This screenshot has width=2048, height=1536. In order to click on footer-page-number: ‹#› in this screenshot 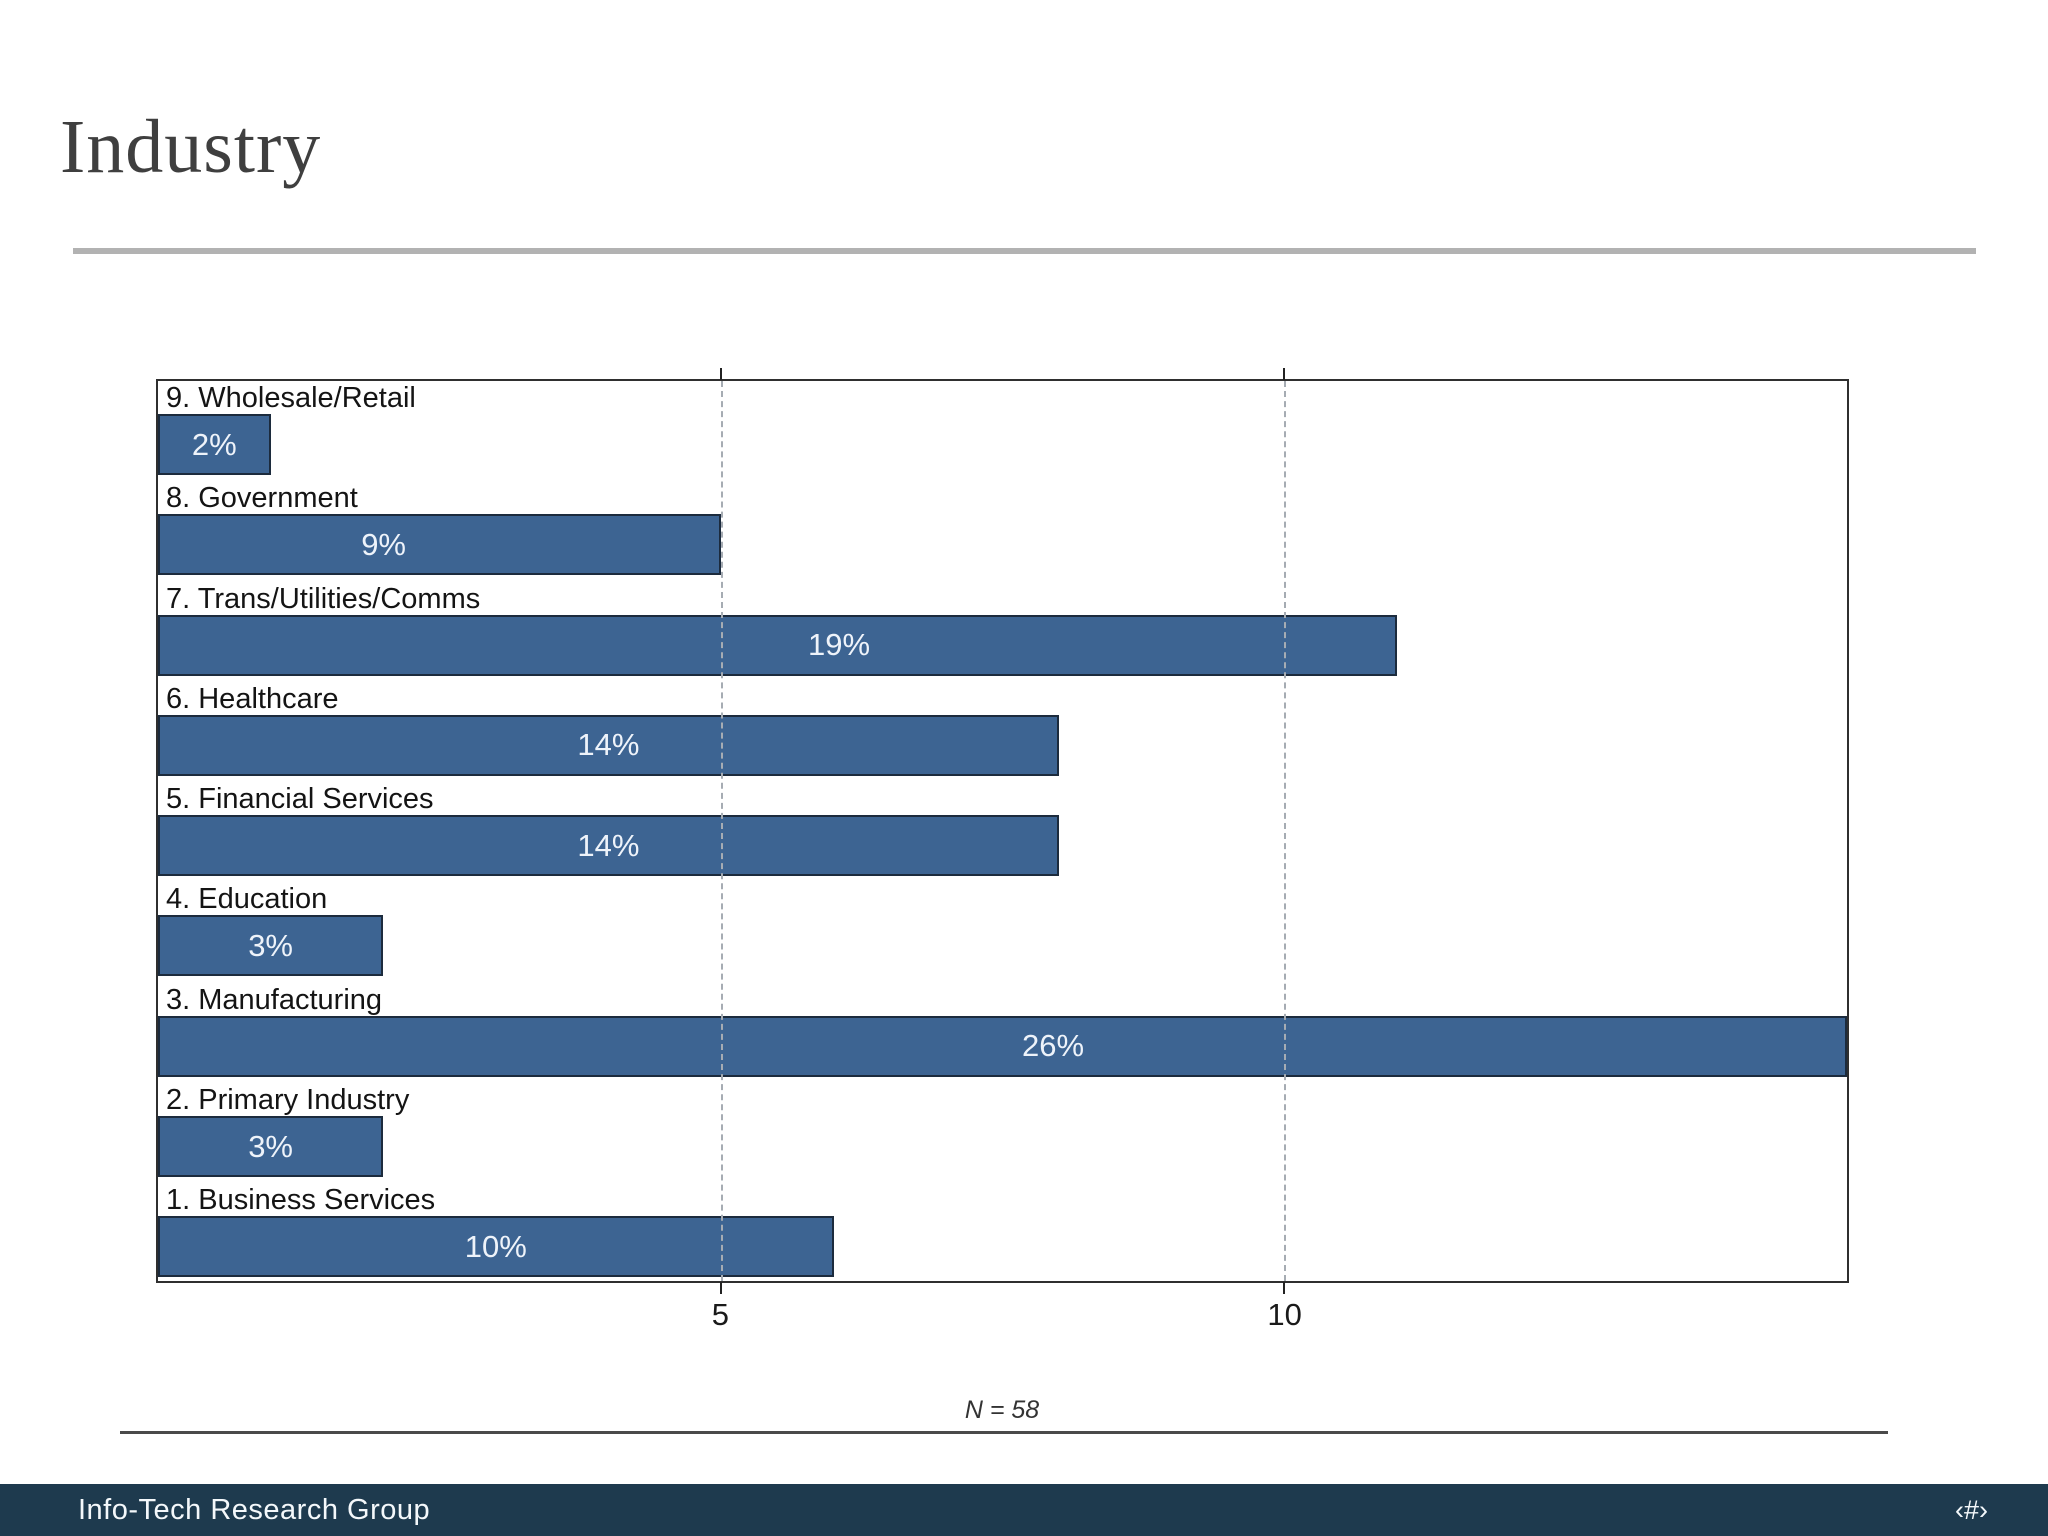, I will do `click(1971, 1509)`.